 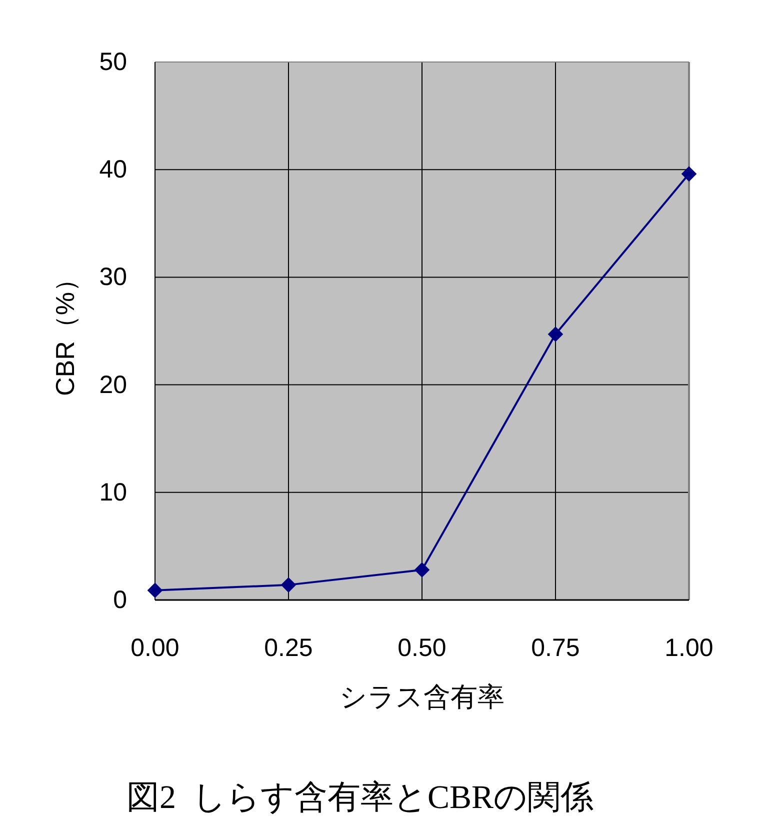 What do you see at coordinates (113, 62) in the screenshot?
I see `y-tick-label: 50` at bounding box center [113, 62].